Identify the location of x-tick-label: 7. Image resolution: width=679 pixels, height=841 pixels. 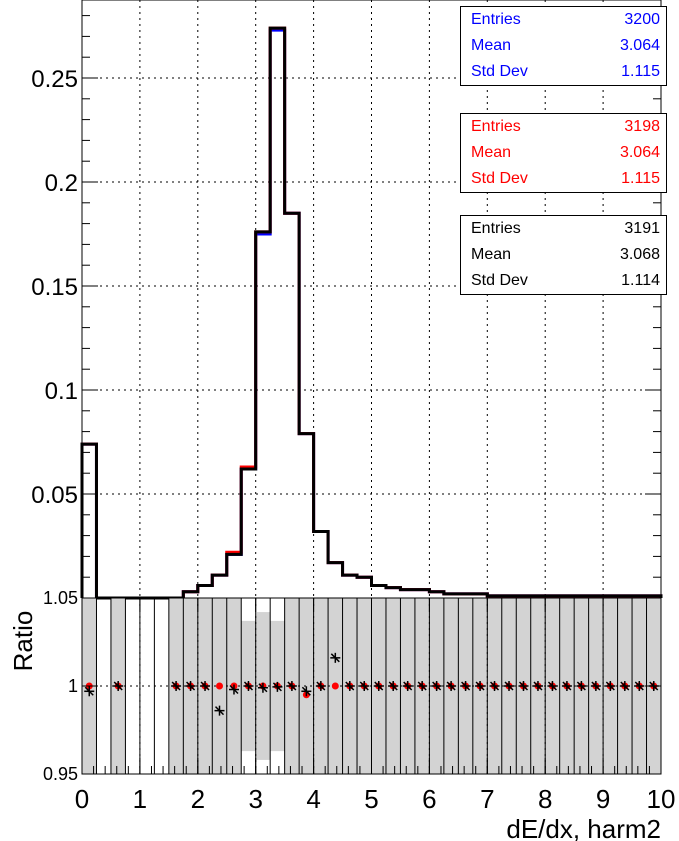
(487, 799).